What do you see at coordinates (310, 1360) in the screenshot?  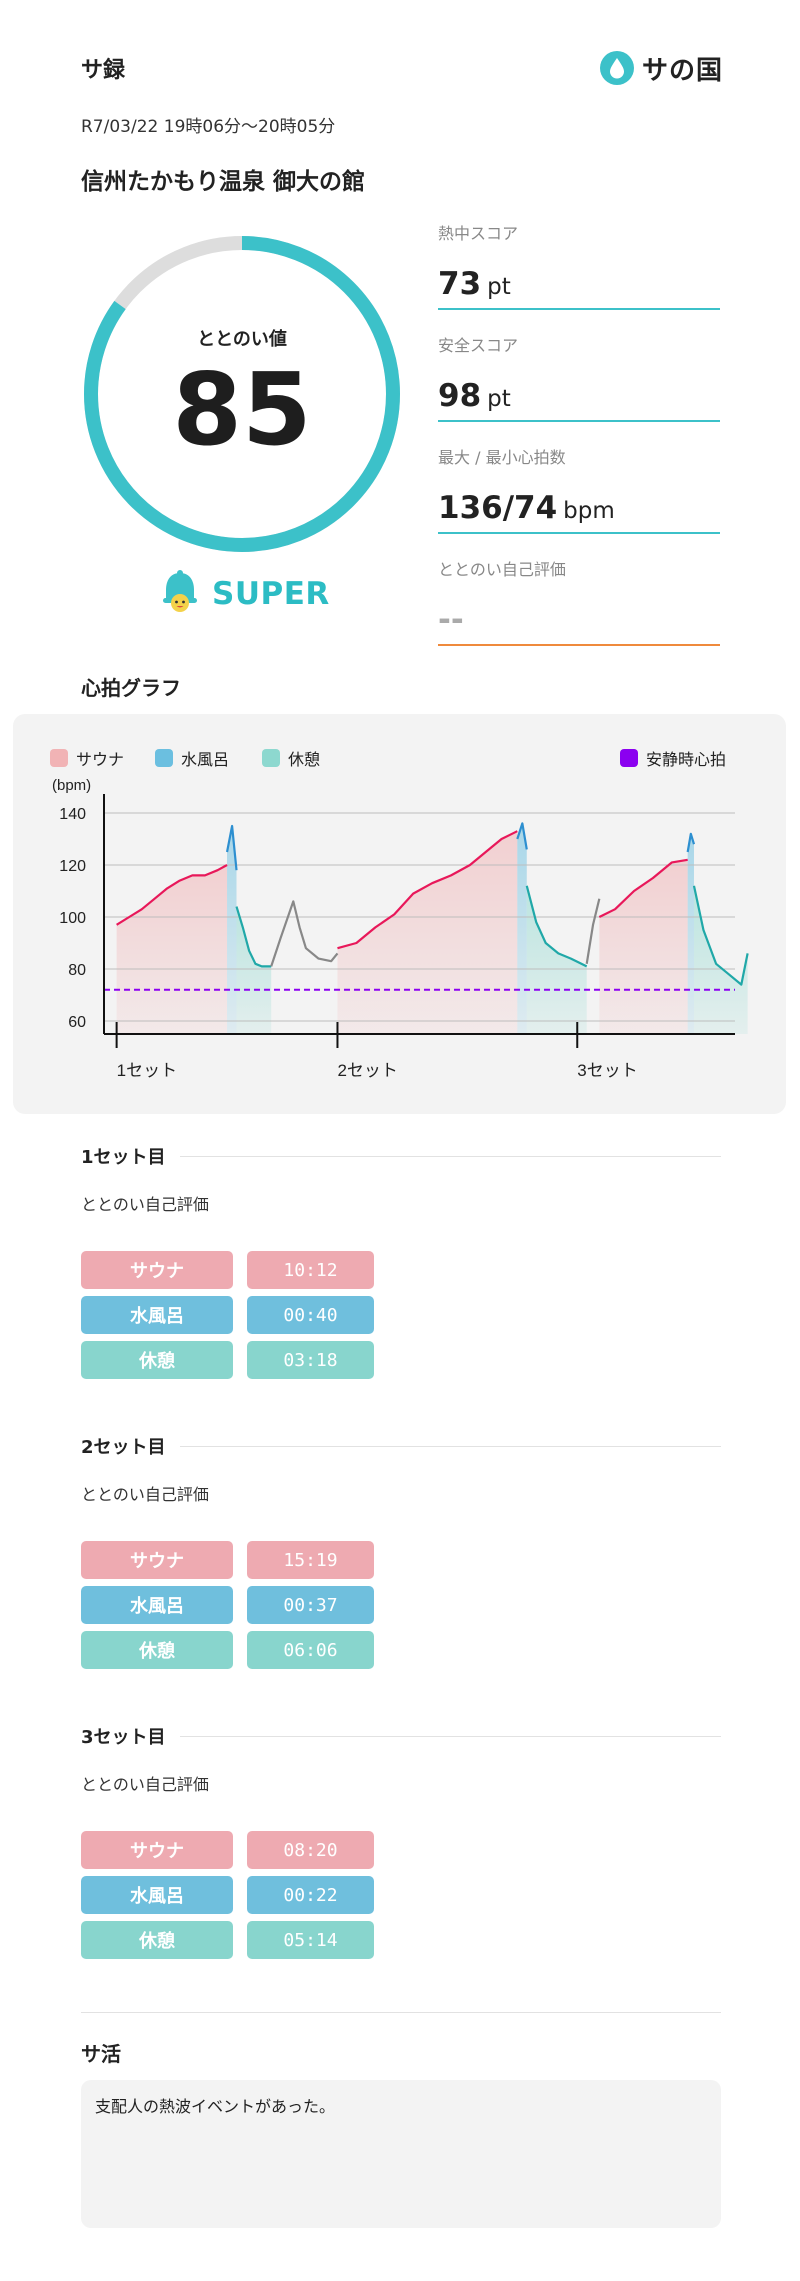 I see `phase-duration-pill: 03:18` at bounding box center [310, 1360].